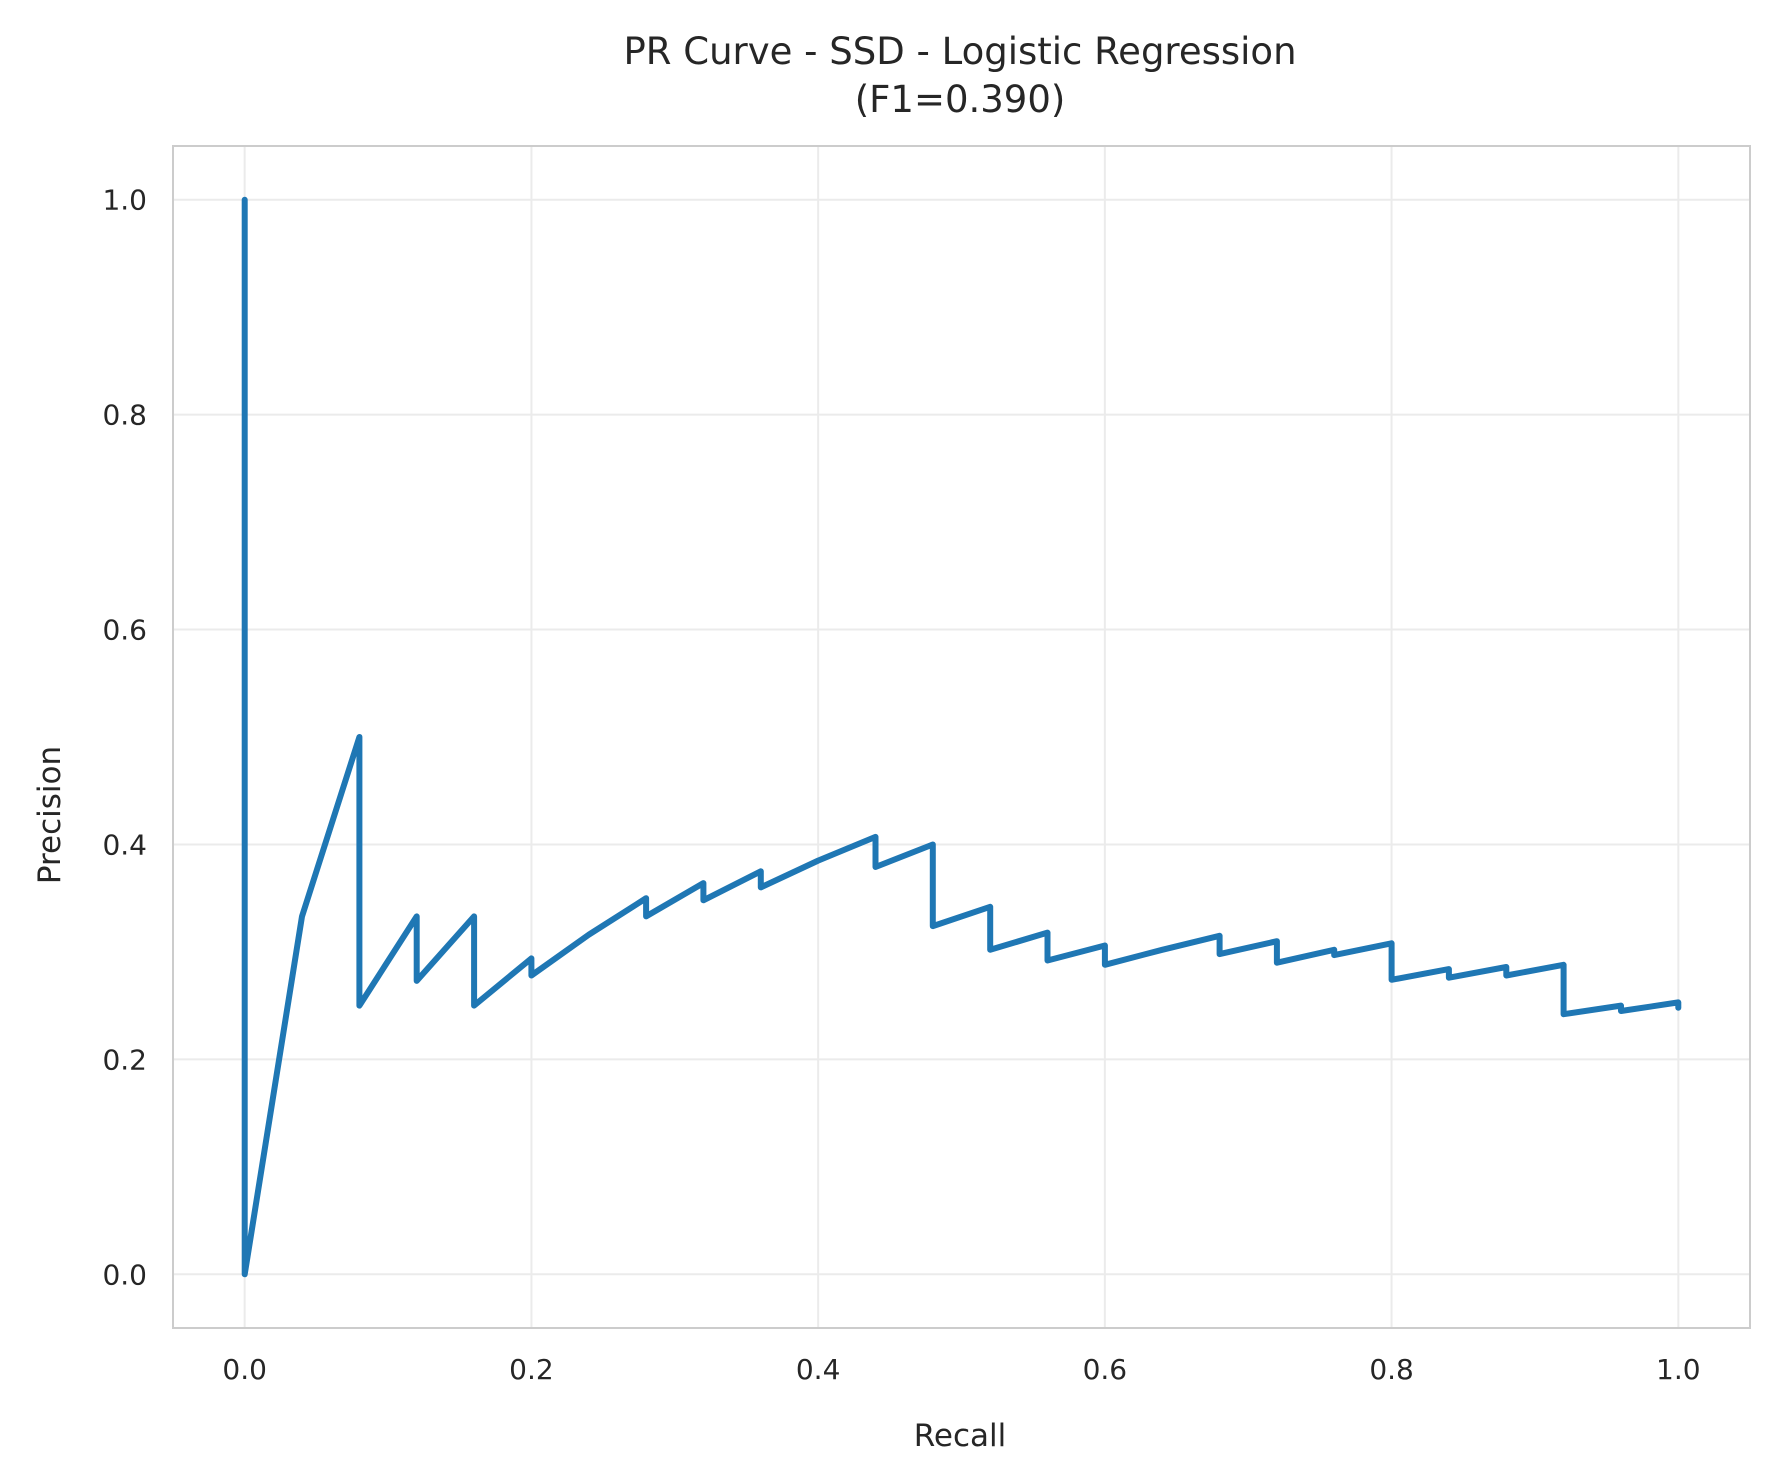  Describe the element at coordinates (124, 200) in the screenshot. I see `y-tick-label: 1.0` at that location.